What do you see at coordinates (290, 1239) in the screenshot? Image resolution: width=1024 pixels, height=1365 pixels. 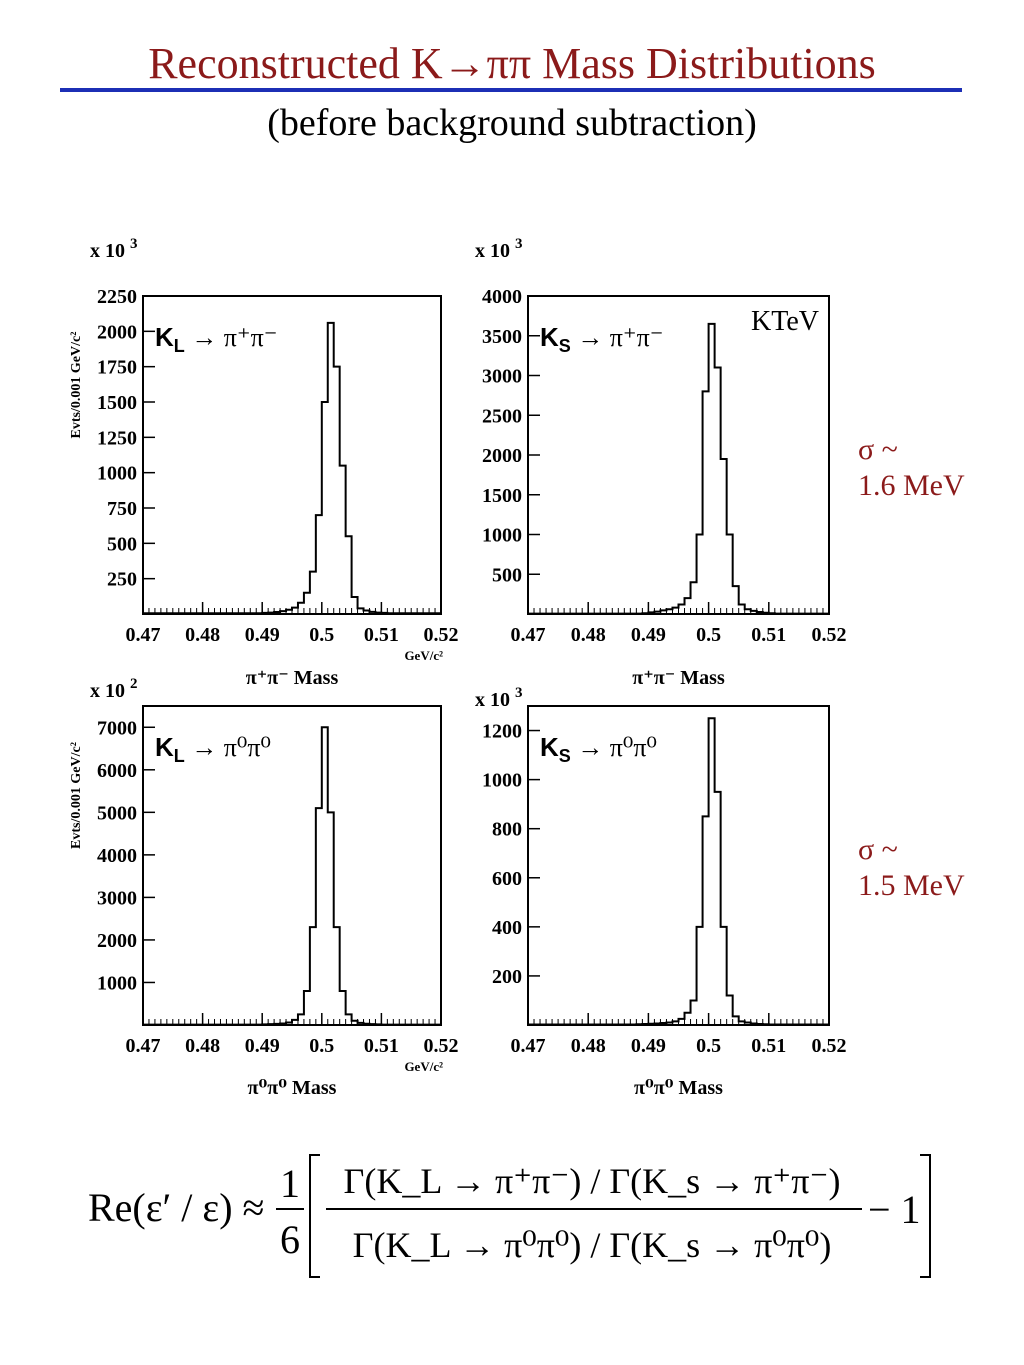 I see `formula-six: 6` at bounding box center [290, 1239].